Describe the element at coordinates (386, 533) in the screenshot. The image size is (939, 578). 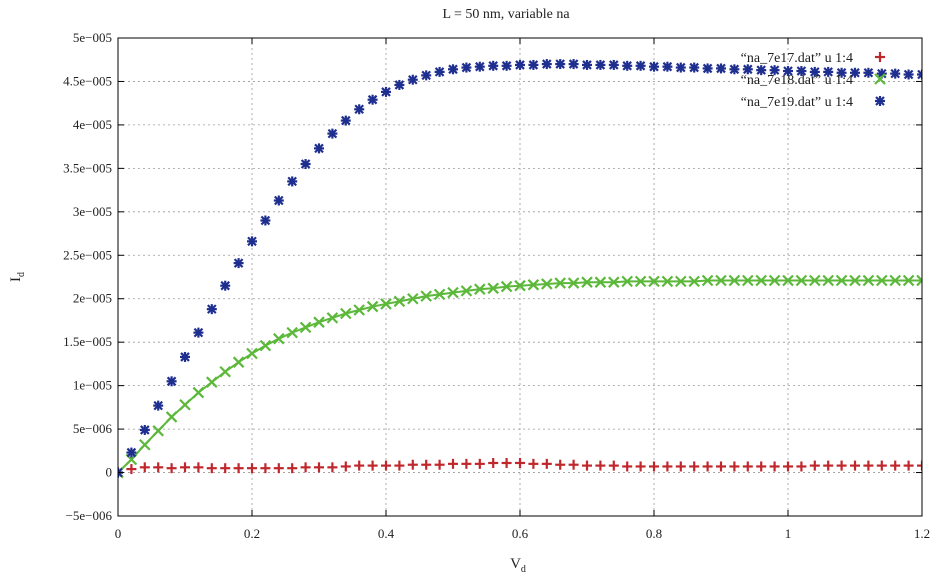
I see `x-tick-label: 0.4` at that location.